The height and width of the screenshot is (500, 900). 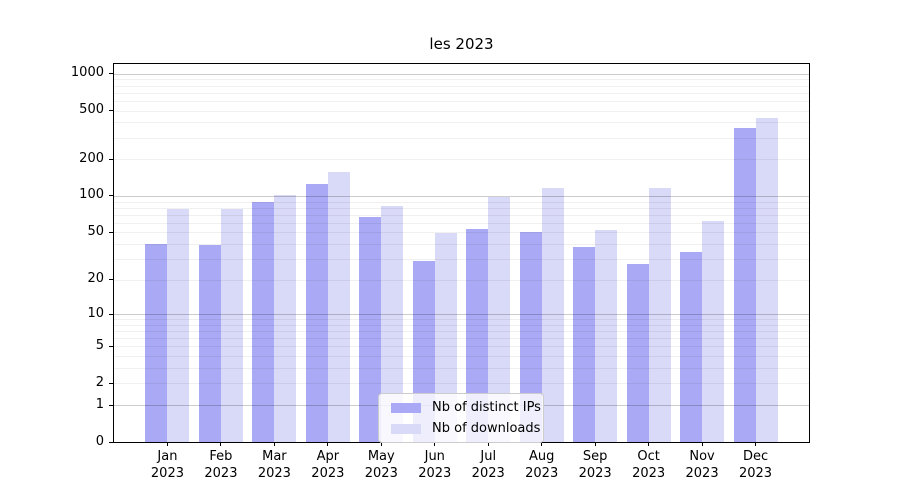 What do you see at coordinates (755, 465) in the screenshot?
I see `x-axis-tick-label: Dec 2023` at bounding box center [755, 465].